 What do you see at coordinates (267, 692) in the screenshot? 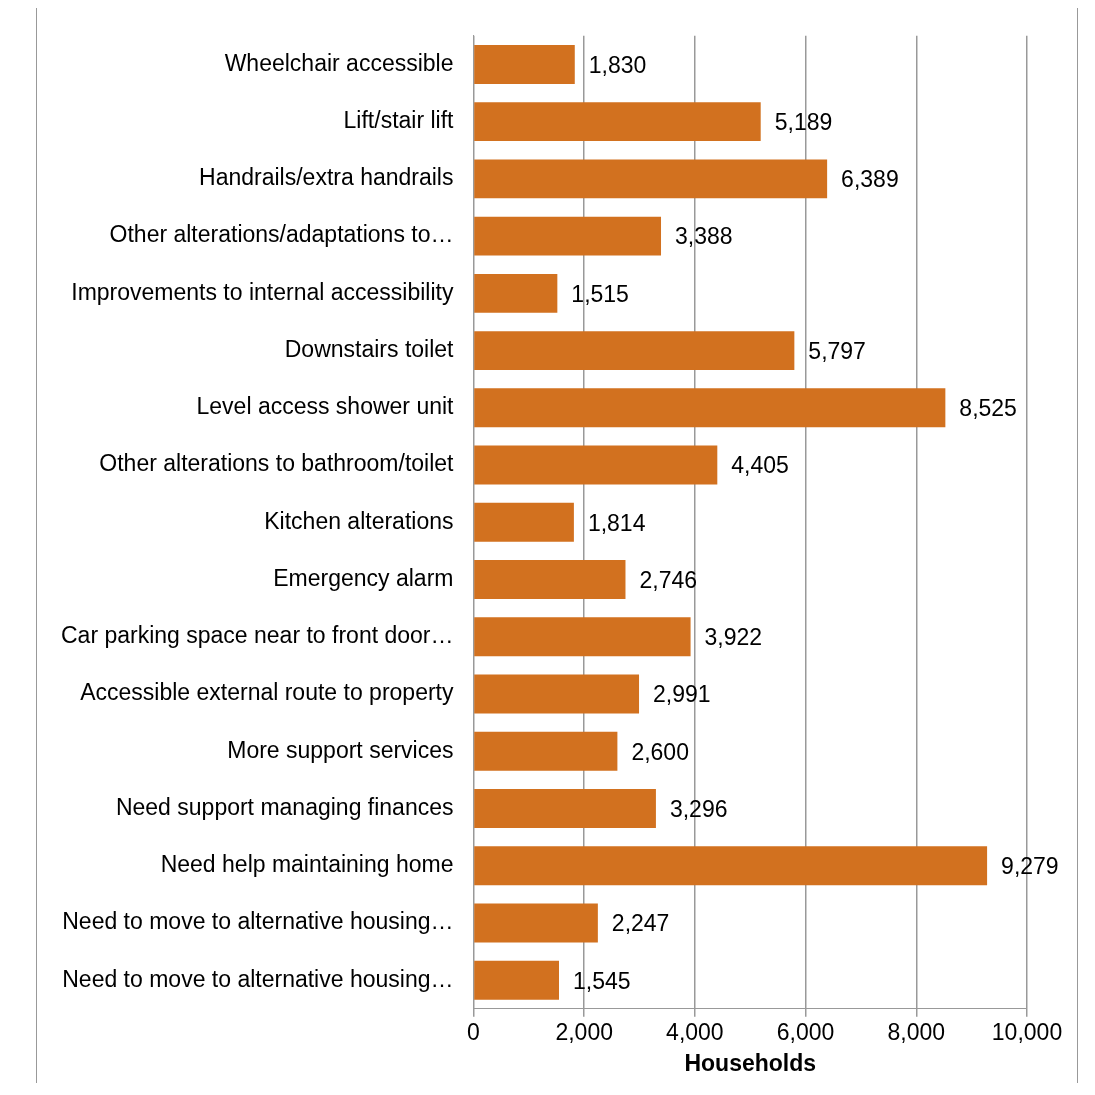
I see `y-tick-label: Accessible external route to property` at bounding box center [267, 692].